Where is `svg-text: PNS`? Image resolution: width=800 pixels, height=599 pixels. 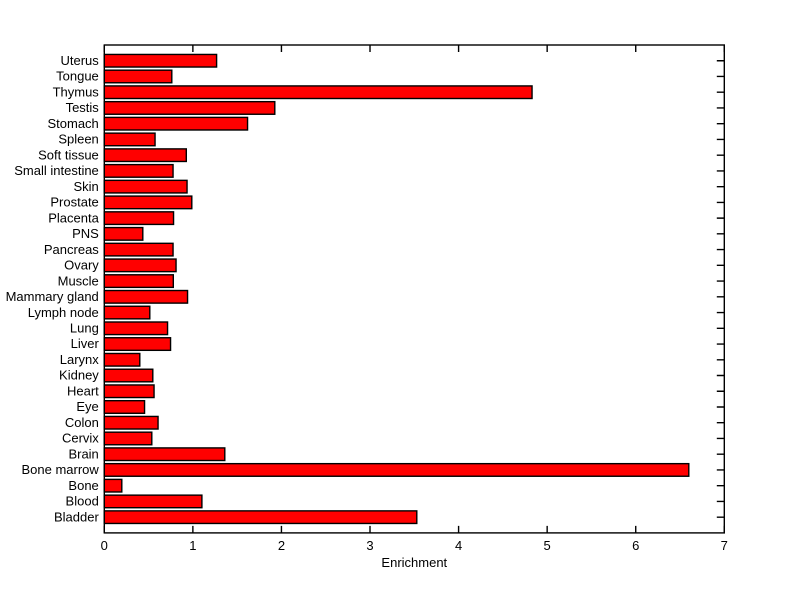
svg-text: PNS is located at coordinates (85, 233).